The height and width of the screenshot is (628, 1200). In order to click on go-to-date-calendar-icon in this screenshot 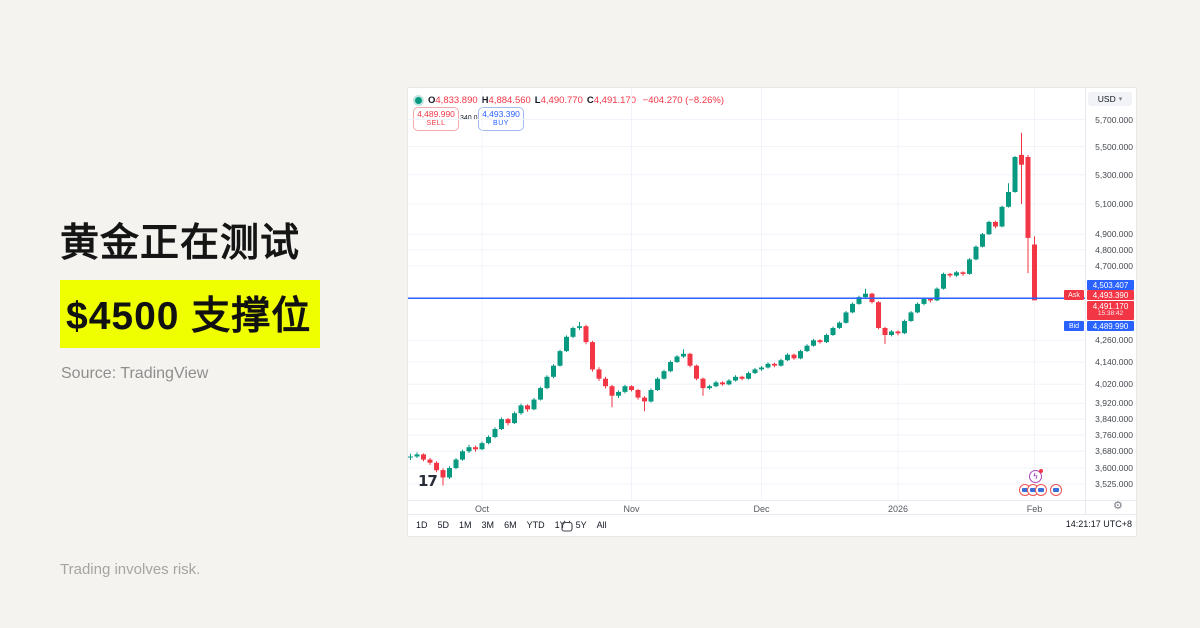, I will do `click(567, 528)`.